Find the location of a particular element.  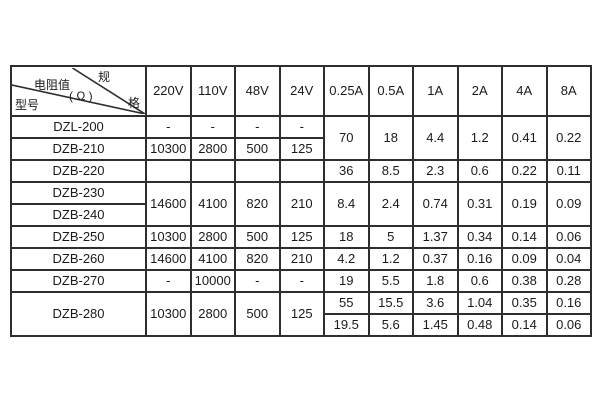

voltage-value-cell: 820 is located at coordinates (257, 259).